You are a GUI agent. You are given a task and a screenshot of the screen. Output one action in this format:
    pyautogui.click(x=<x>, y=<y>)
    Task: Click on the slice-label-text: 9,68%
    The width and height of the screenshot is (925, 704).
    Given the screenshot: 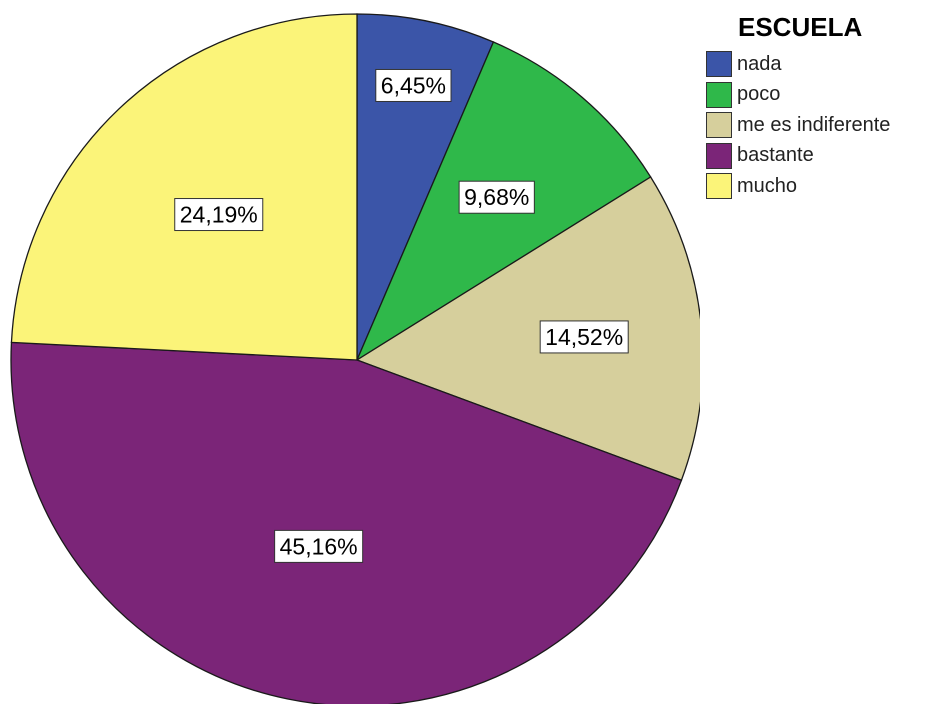 What is the action you would take?
    pyautogui.click(x=496, y=197)
    